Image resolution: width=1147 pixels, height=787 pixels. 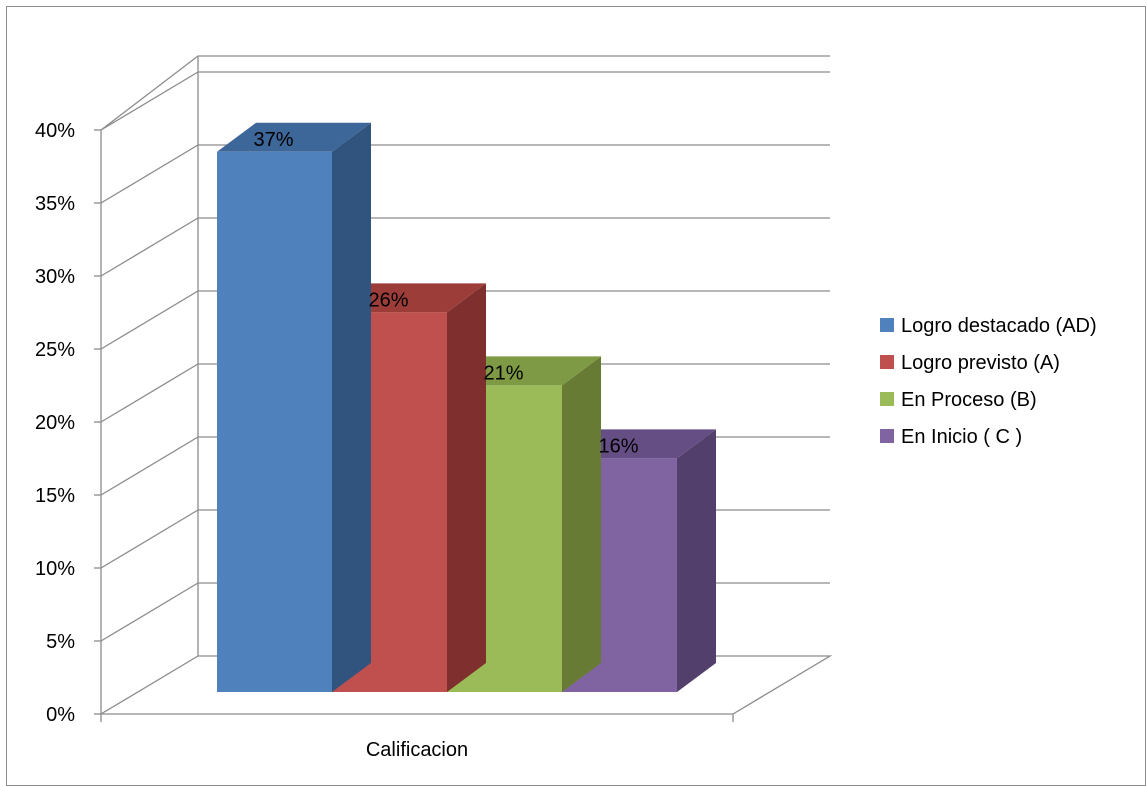 I want to click on legend-label: En Proceso (B), so click(x=969, y=400).